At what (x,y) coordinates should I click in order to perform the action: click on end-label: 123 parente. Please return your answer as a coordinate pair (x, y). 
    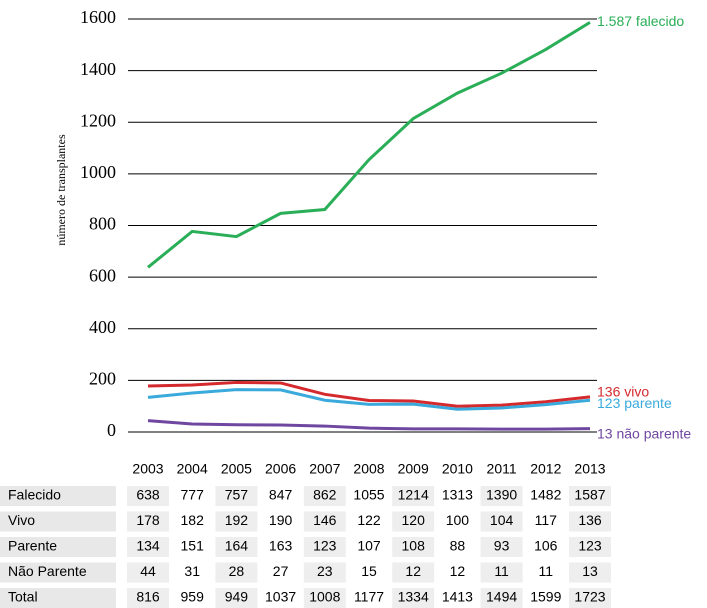
    Looking at the image, I should click on (634, 403).